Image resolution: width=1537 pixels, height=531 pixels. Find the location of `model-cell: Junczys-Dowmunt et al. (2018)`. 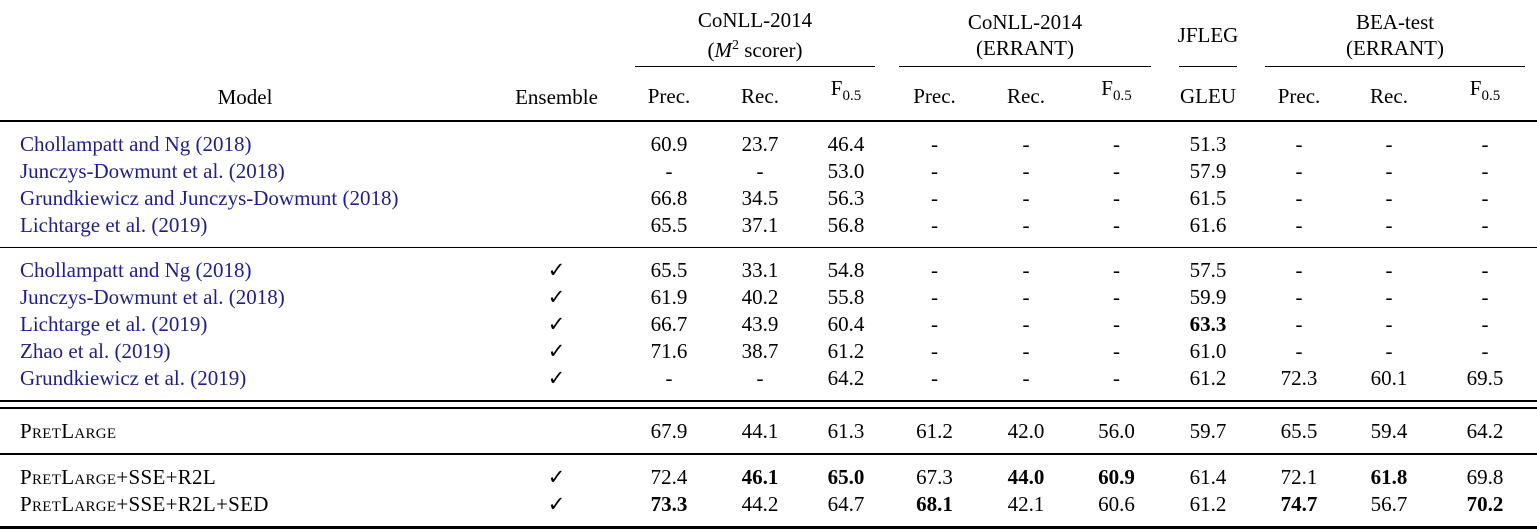

model-cell: Junczys-Dowmunt et al. (2018) is located at coordinates (245, 171).